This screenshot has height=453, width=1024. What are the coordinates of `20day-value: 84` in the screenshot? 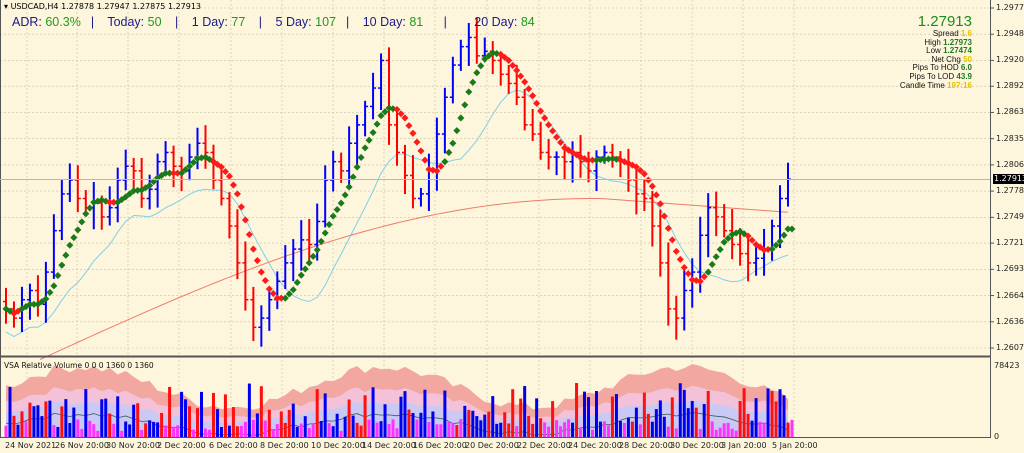 It's located at (527, 22).